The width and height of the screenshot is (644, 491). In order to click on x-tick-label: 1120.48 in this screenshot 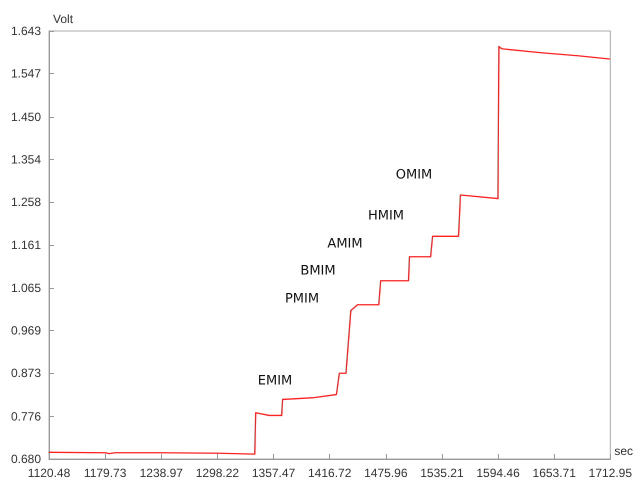, I will do `click(49, 473)`.